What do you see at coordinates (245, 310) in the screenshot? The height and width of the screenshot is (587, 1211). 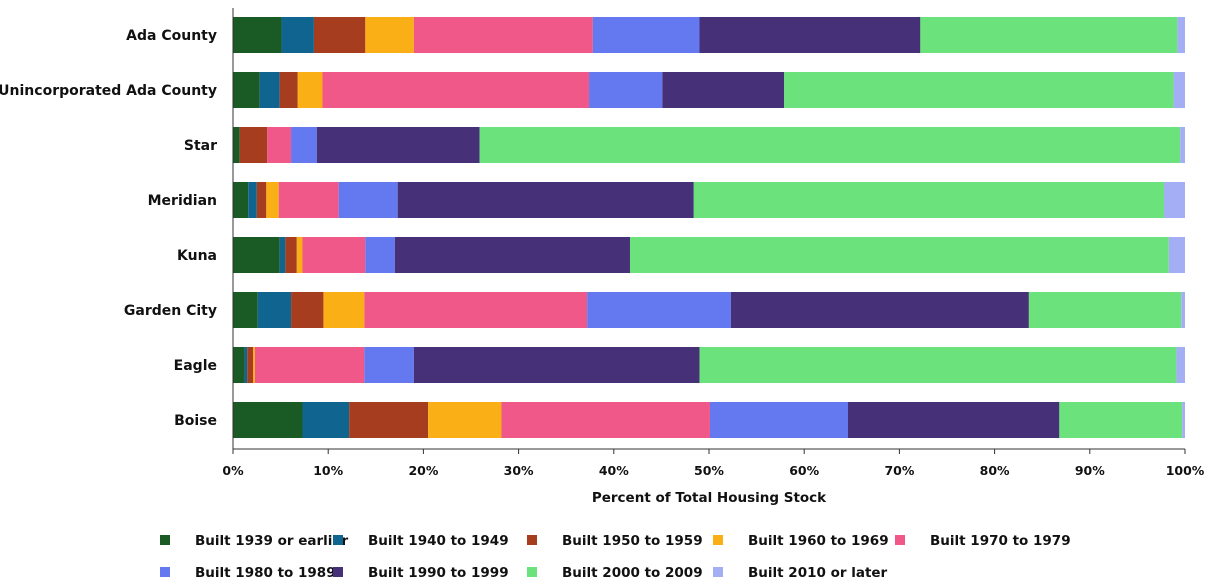 I see `bar-garden-city-built-1939-or-earlier` at bounding box center [245, 310].